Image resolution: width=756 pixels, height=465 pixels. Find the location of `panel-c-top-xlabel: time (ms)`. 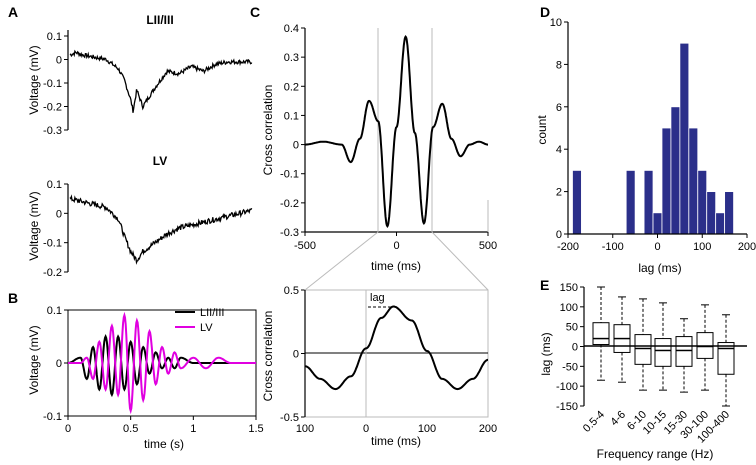

panel-c-top-xlabel: time (ms) is located at coordinates (396, 266).